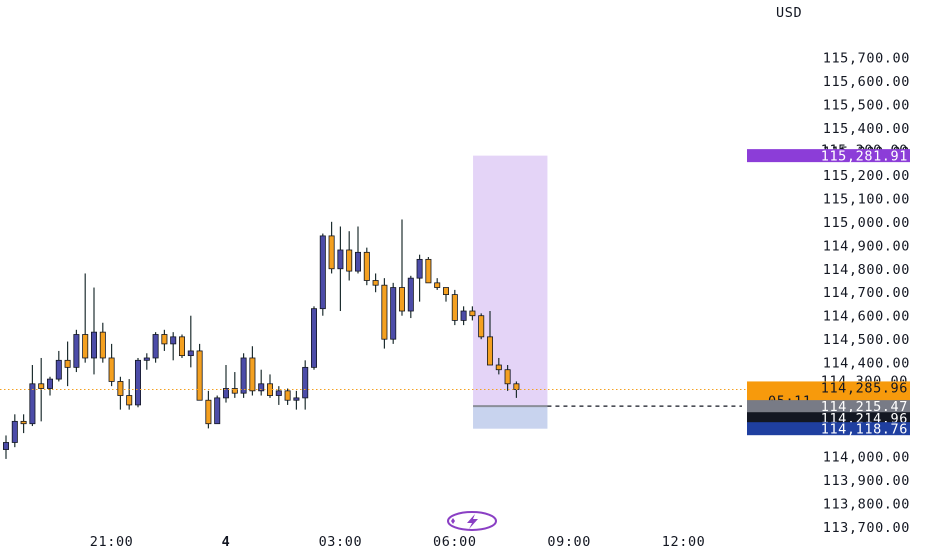  I want to click on current-price-label: 114,285.96, so click(864, 388).